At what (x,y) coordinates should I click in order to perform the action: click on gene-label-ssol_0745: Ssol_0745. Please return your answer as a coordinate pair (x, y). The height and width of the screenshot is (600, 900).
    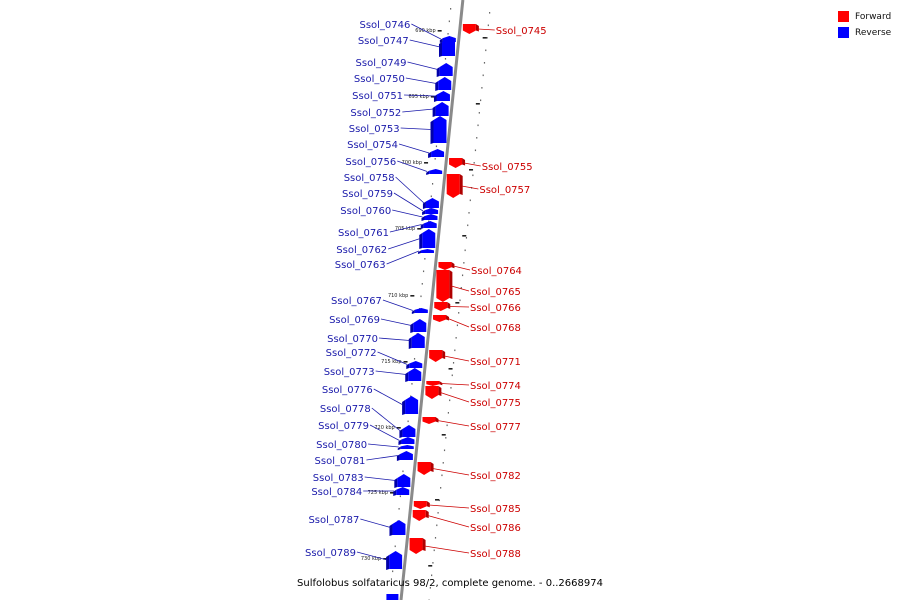
    Looking at the image, I should click on (521, 31).